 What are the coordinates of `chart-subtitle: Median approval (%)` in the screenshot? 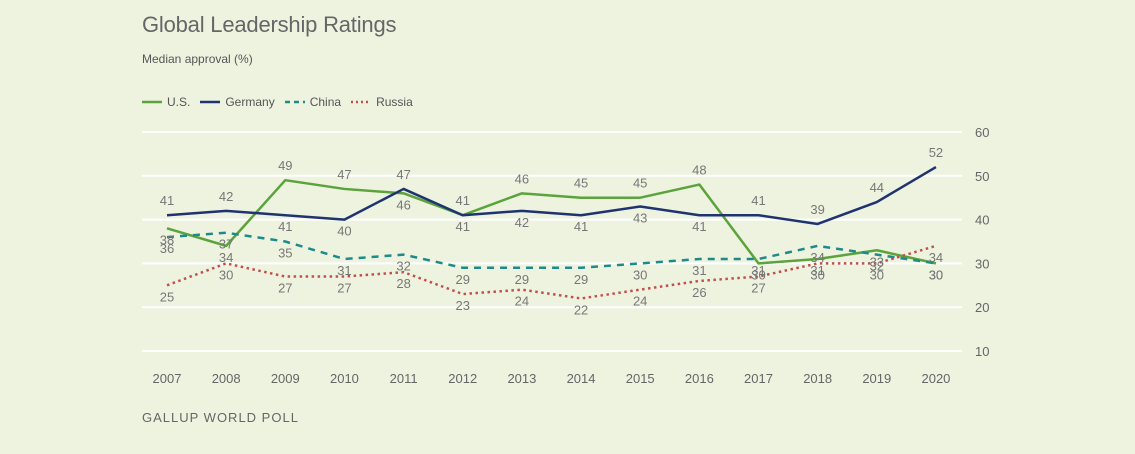 It's located at (197, 59).